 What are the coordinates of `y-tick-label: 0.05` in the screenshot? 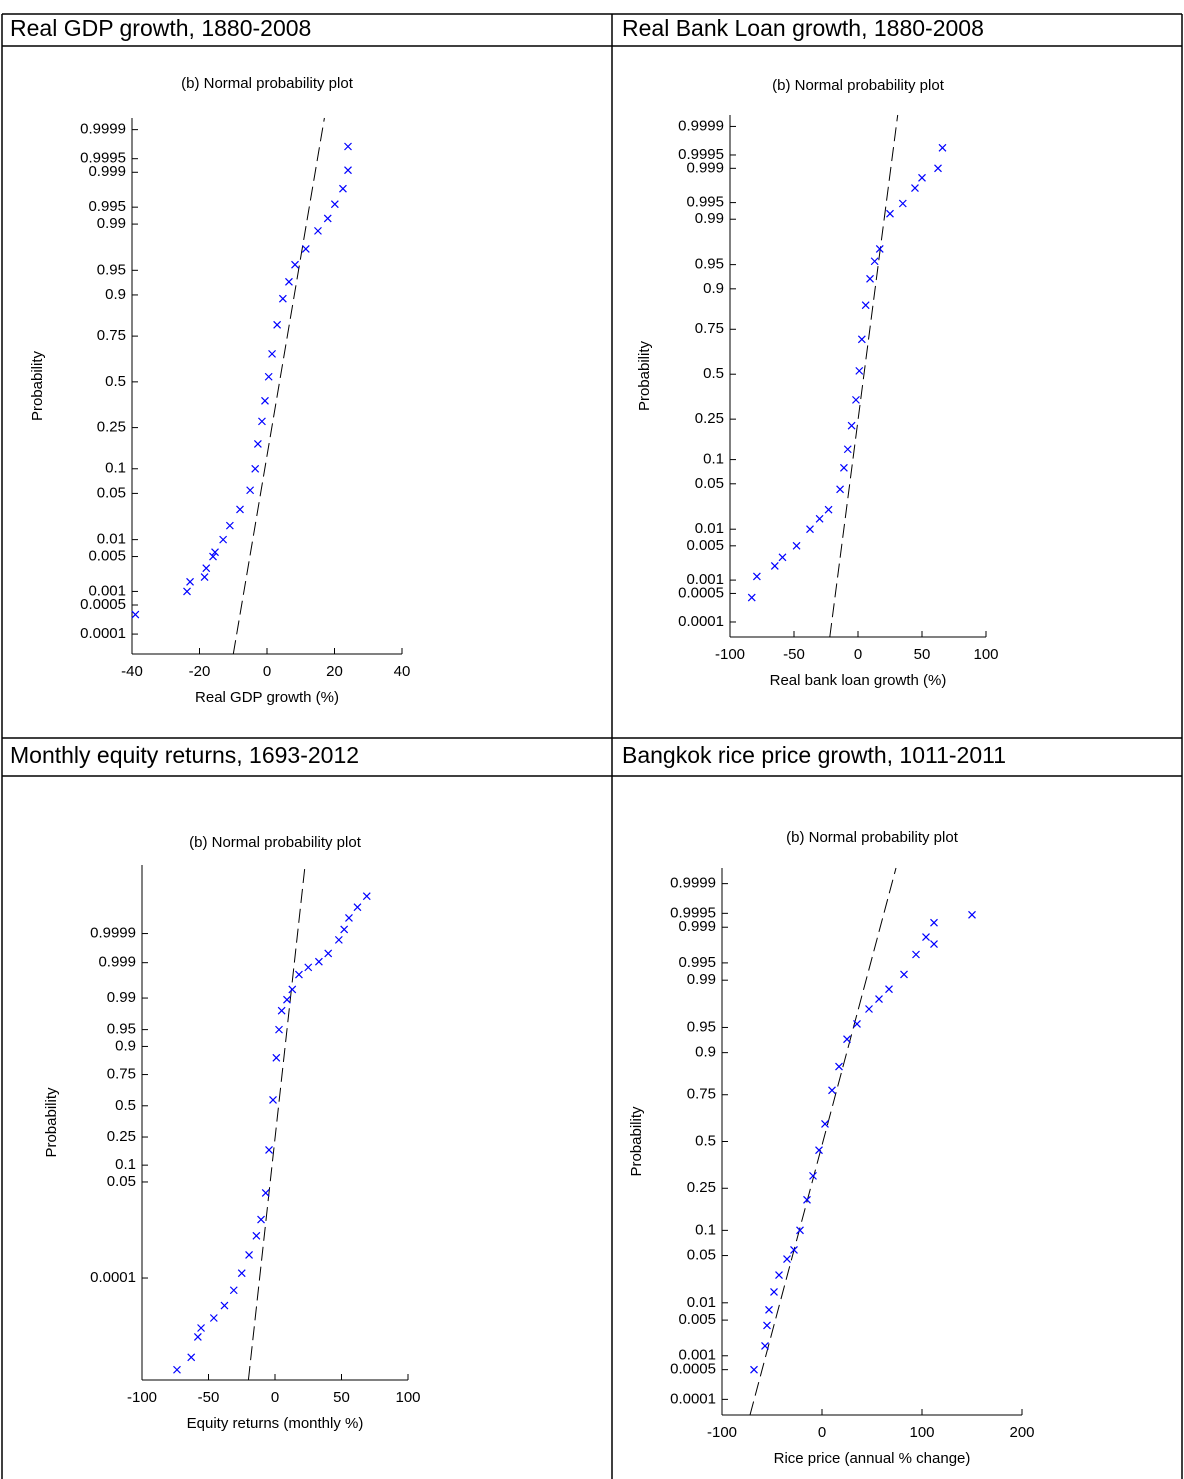 It's located at (709, 483).